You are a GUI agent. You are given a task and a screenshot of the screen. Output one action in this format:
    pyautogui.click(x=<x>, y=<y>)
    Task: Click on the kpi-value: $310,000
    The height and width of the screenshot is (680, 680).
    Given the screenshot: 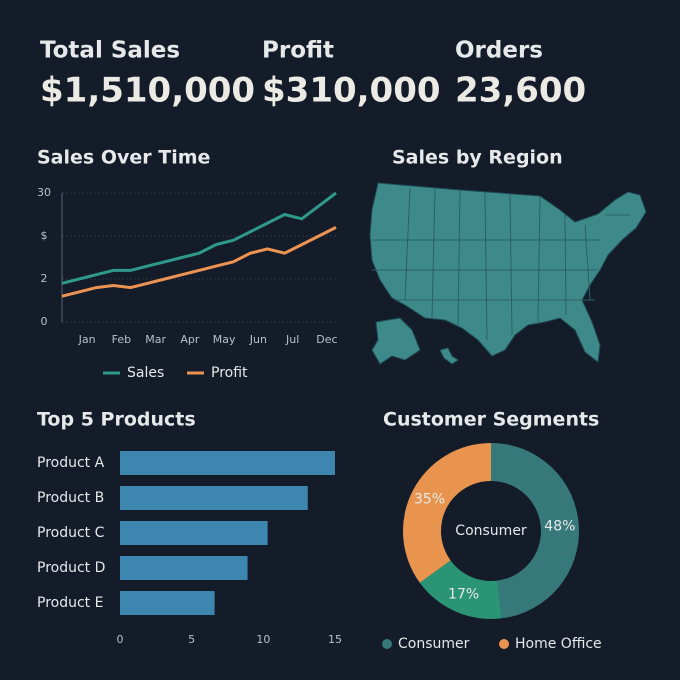 What is the action you would take?
    pyautogui.click(x=351, y=91)
    